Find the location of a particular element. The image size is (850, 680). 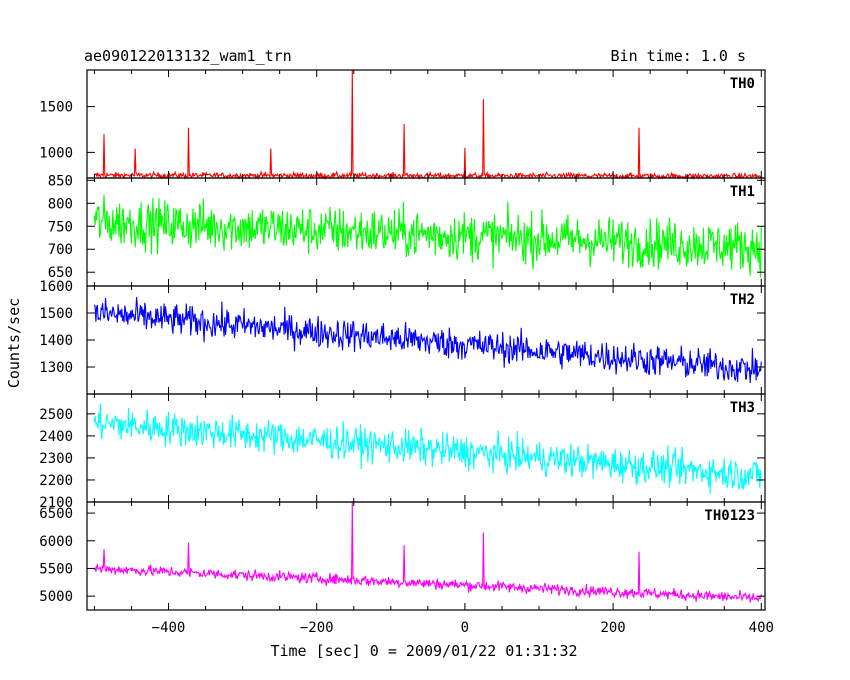

y-tick-label: 1600 is located at coordinates (56, 287).